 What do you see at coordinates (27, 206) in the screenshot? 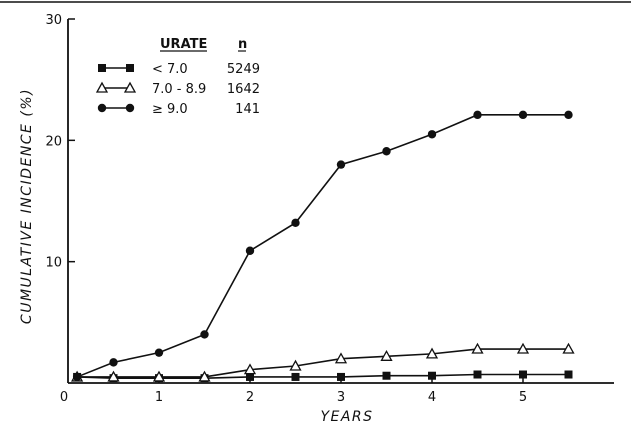
I see `y-axis-title: CUMULATIVE INCIDENCE (%)` at bounding box center [27, 206].